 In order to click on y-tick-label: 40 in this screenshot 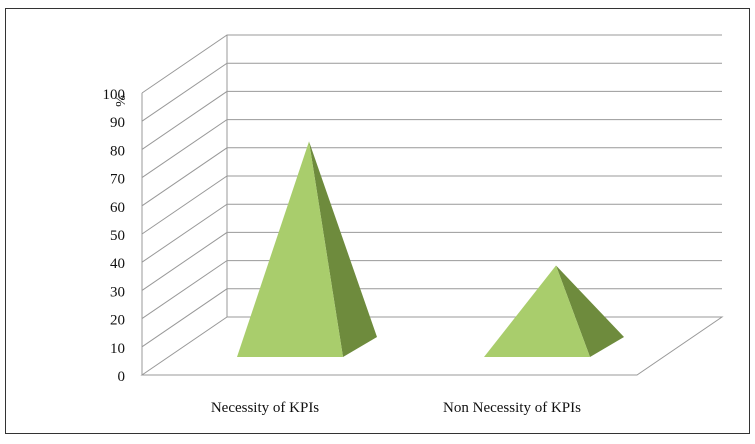, I will do `click(117, 264)`.